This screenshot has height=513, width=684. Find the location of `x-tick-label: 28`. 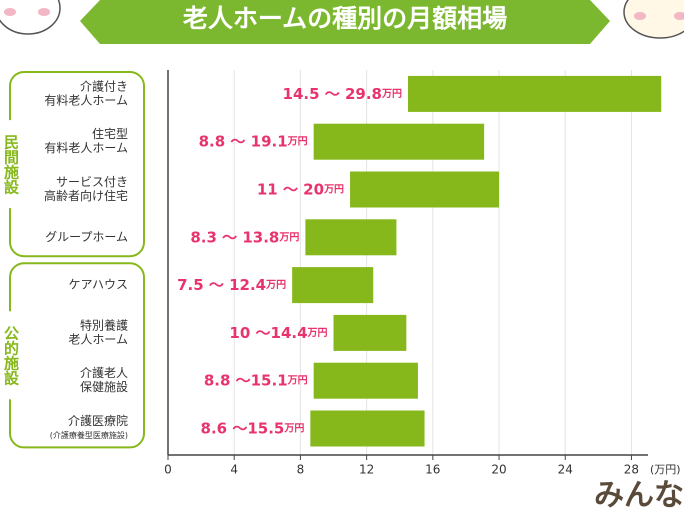

x-tick-label: 28 is located at coordinates (631, 470).